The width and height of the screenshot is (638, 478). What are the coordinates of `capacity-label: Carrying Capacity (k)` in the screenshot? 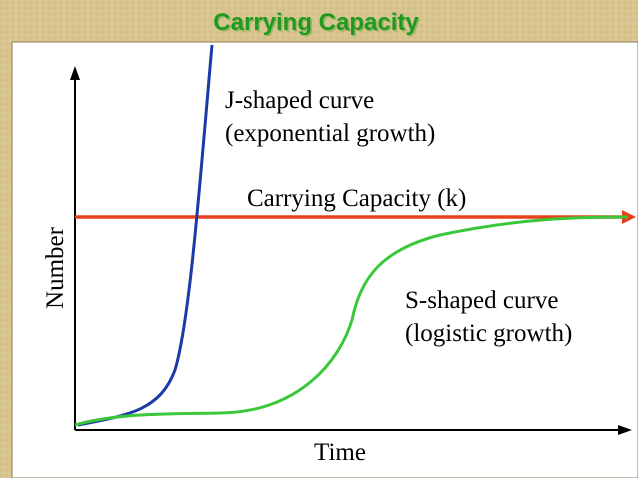 It's located at (356, 198).